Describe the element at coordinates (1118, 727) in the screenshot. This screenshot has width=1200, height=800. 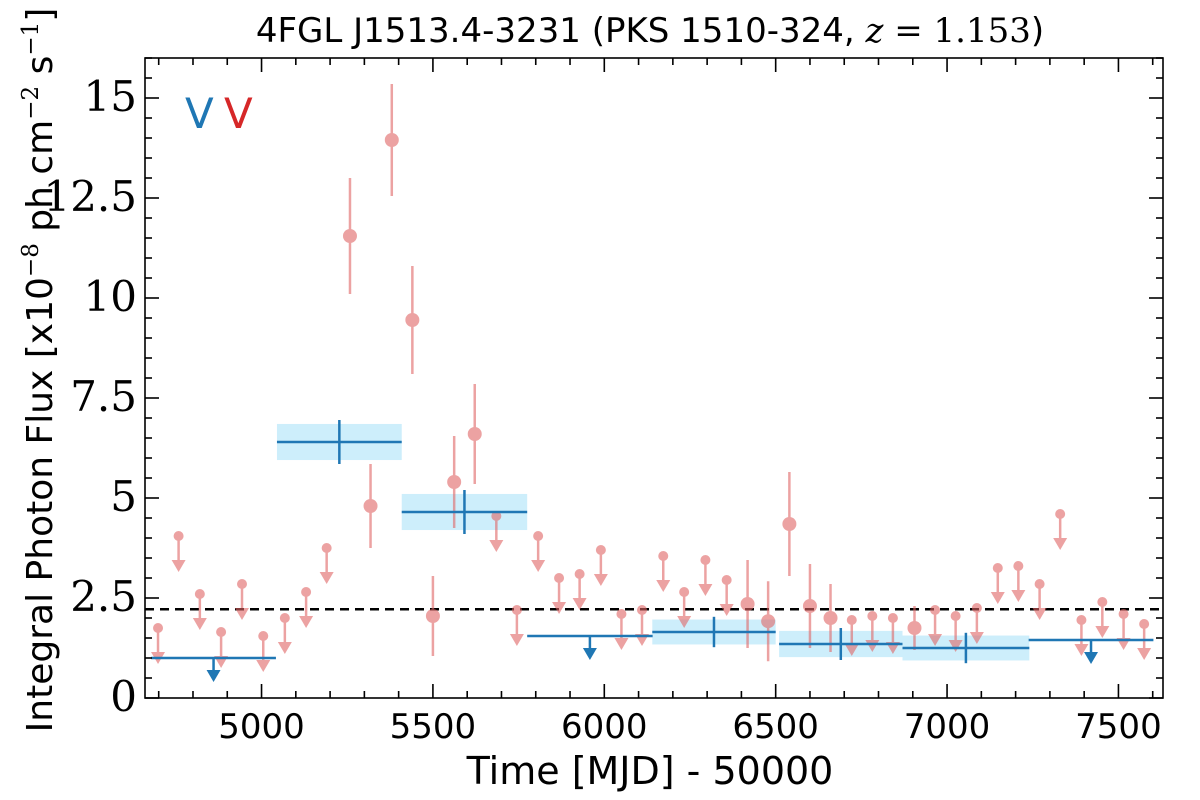
I see `x-tick-label: 7500` at that location.